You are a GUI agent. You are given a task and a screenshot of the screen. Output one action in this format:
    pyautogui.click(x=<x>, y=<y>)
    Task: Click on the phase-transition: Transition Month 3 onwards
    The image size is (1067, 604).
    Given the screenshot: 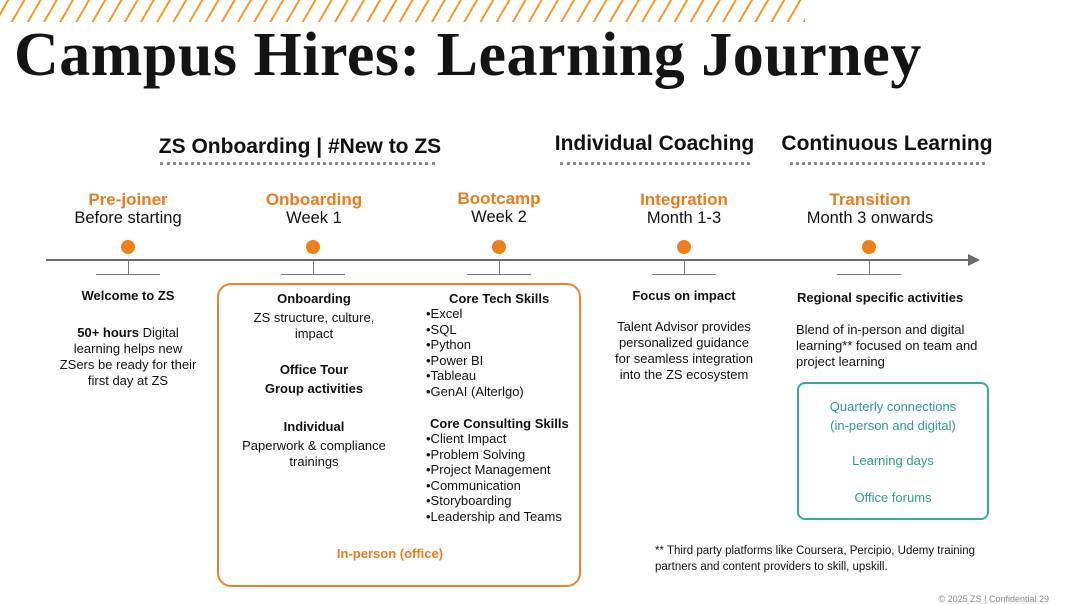 What is the action you would take?
    pyautogui.click(x=870, y=209)
    